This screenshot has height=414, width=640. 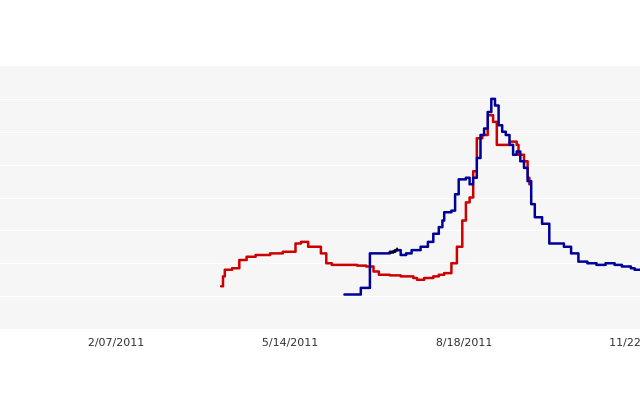 I want to click on x-tick-label: 2/07/2011, so click(x=116, y=342).